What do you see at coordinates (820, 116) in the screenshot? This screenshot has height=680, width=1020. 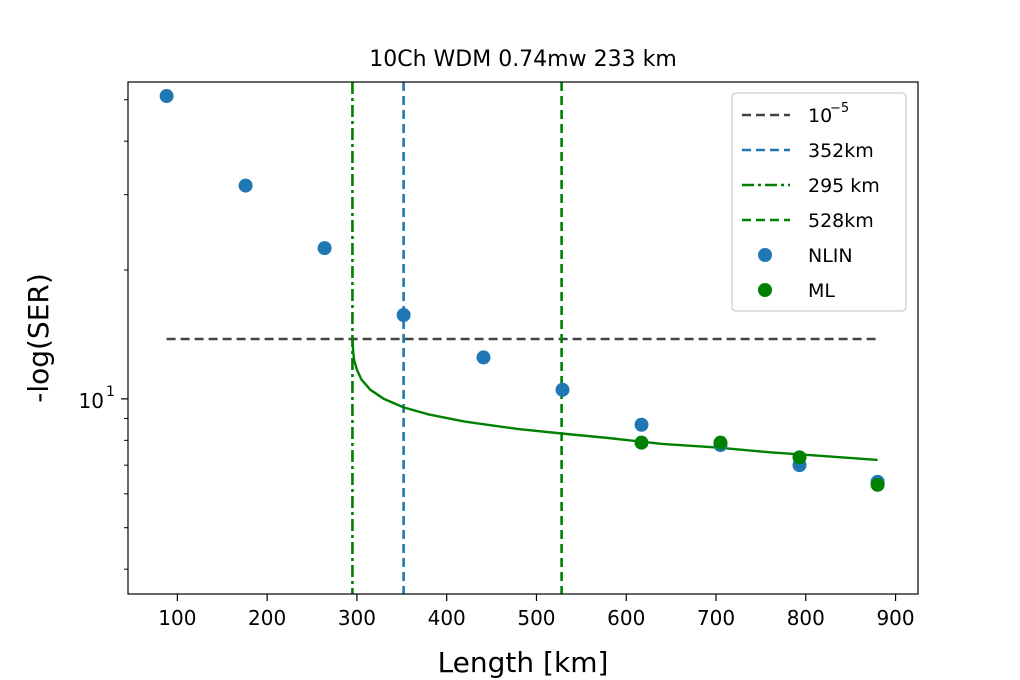 I see `legend-label: 10` at bounding box center [820, 116].